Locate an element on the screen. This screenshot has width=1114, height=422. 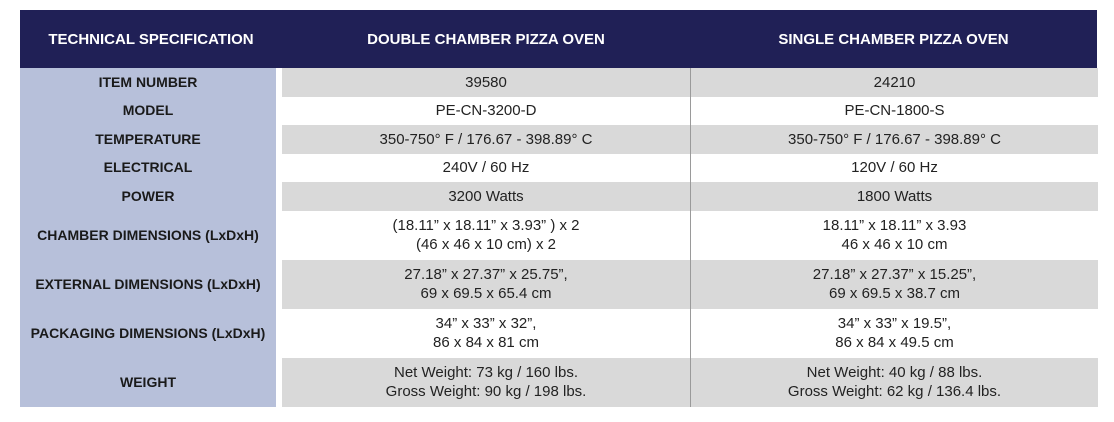
value-cell: 24210 is located at coordinates (894, 82).